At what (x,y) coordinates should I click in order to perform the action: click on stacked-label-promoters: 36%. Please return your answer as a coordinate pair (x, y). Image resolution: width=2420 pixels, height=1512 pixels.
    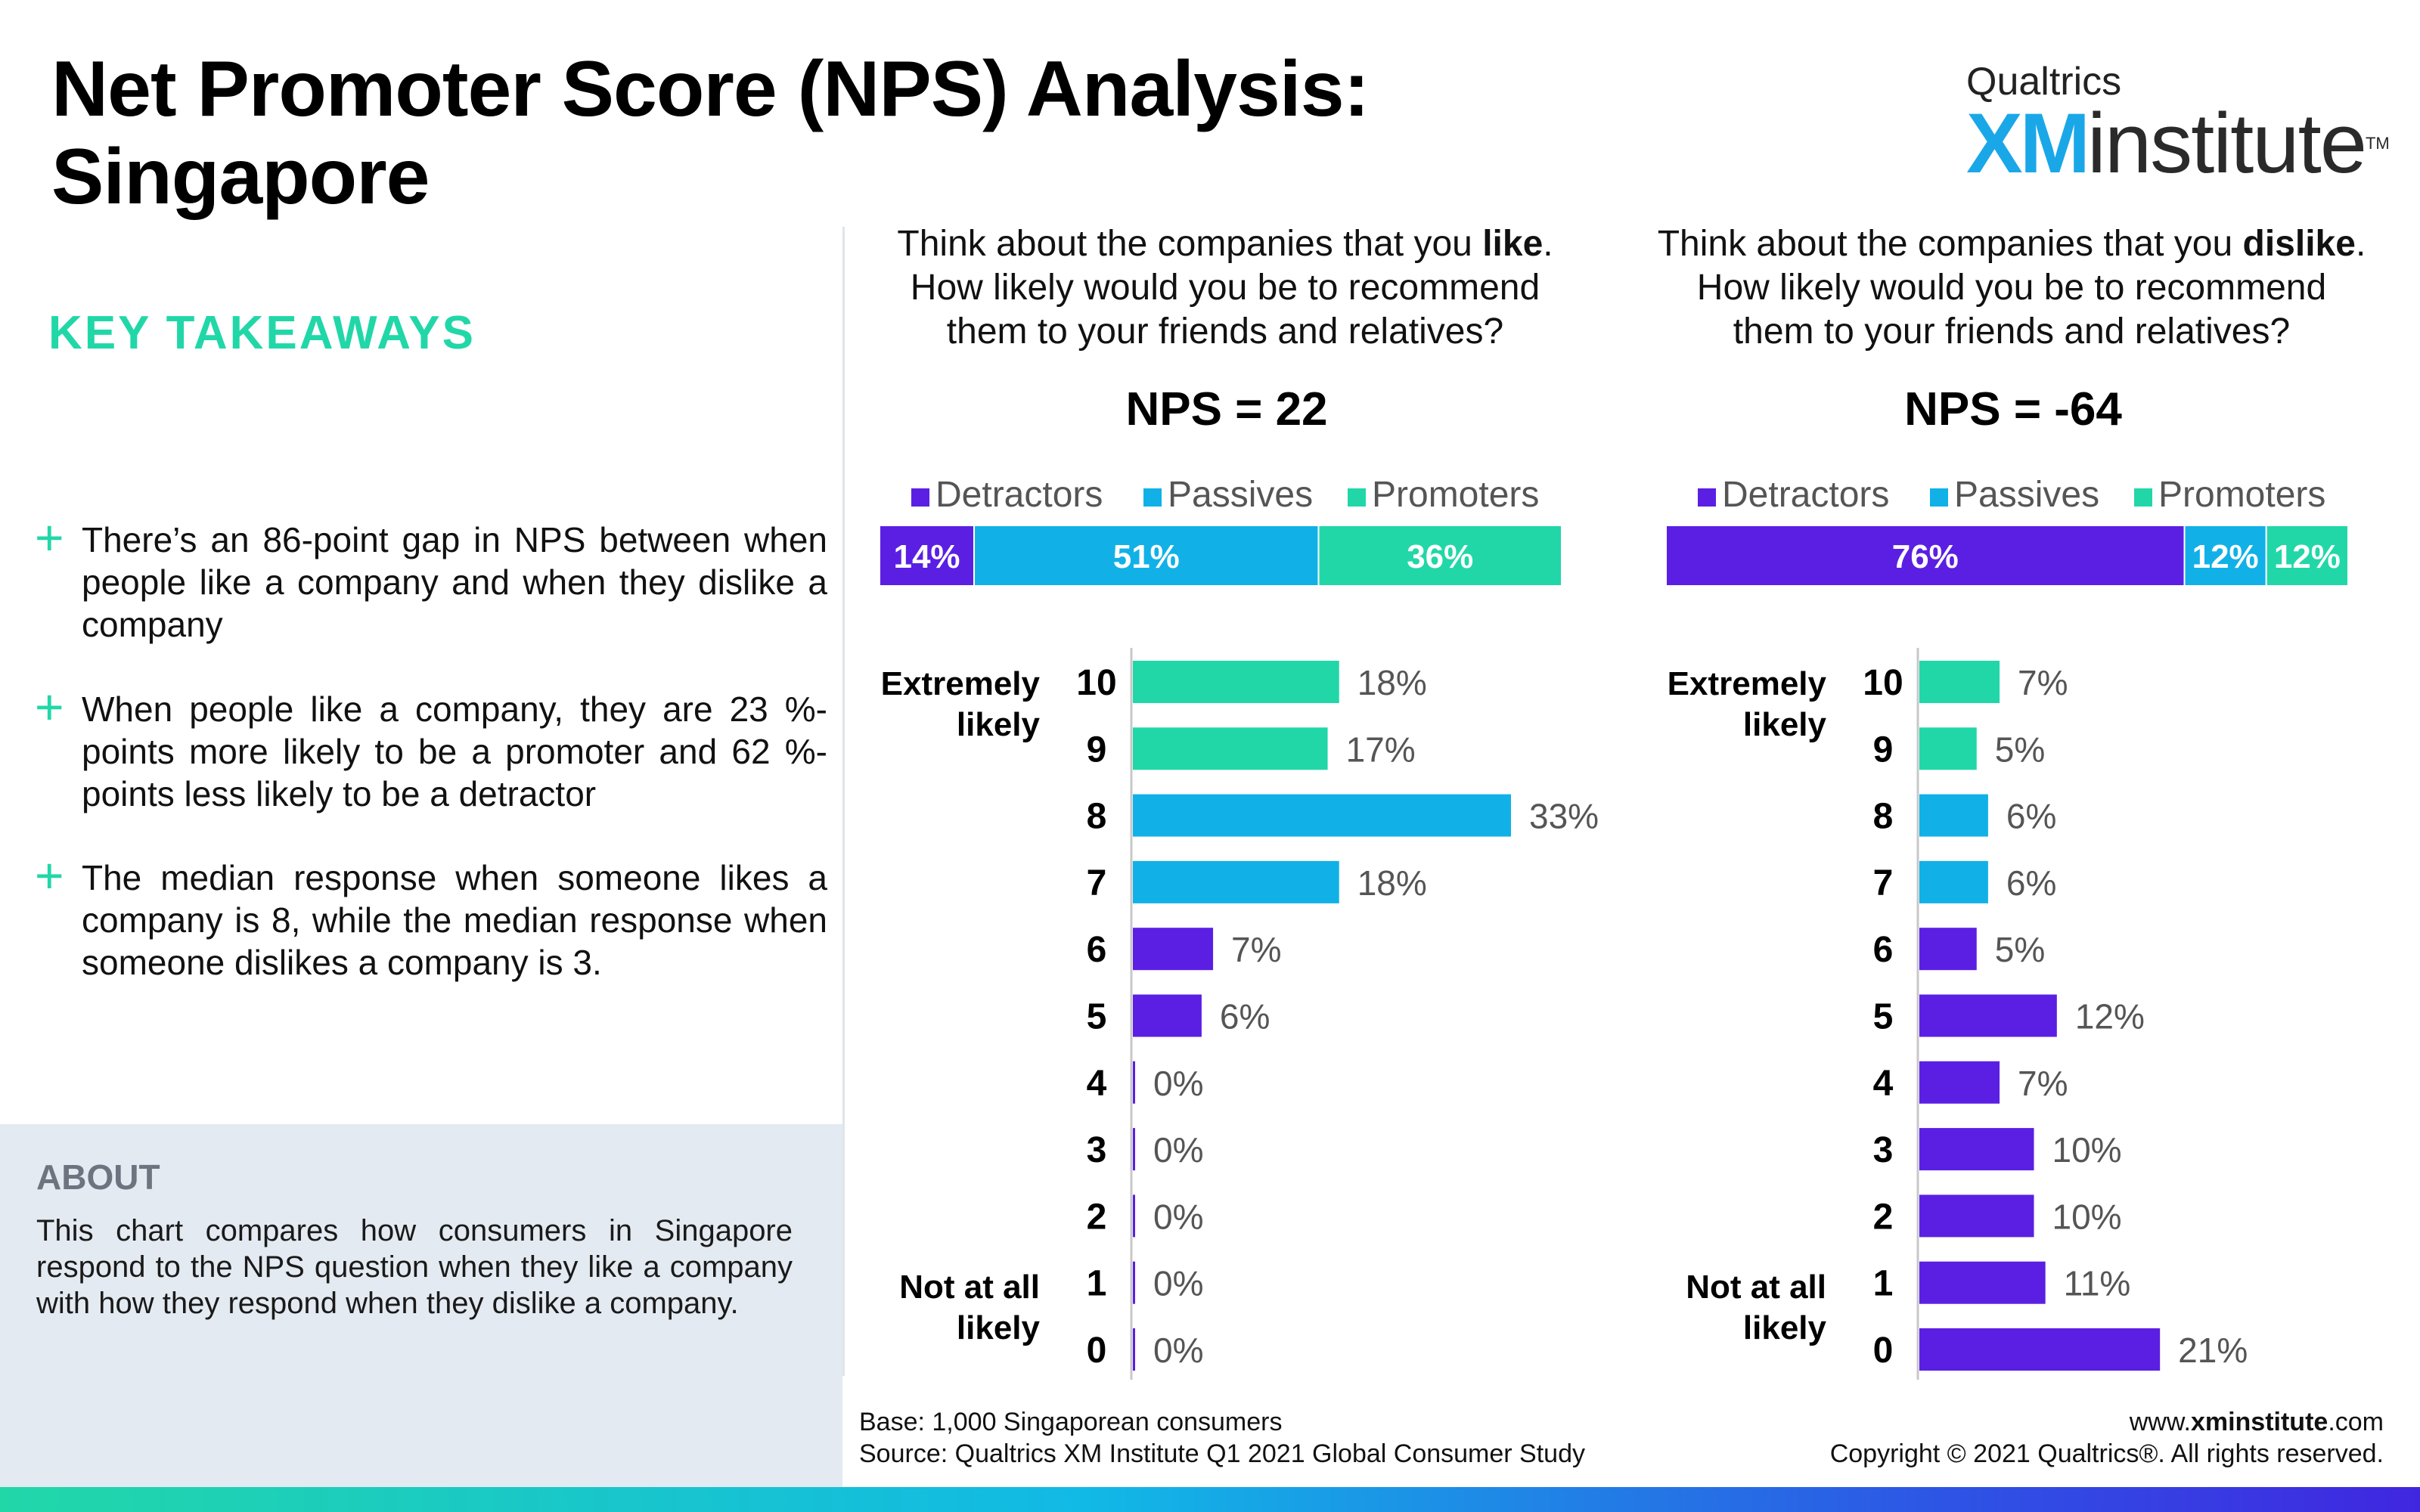
    Looking at the image, I should click on (1440, 556).